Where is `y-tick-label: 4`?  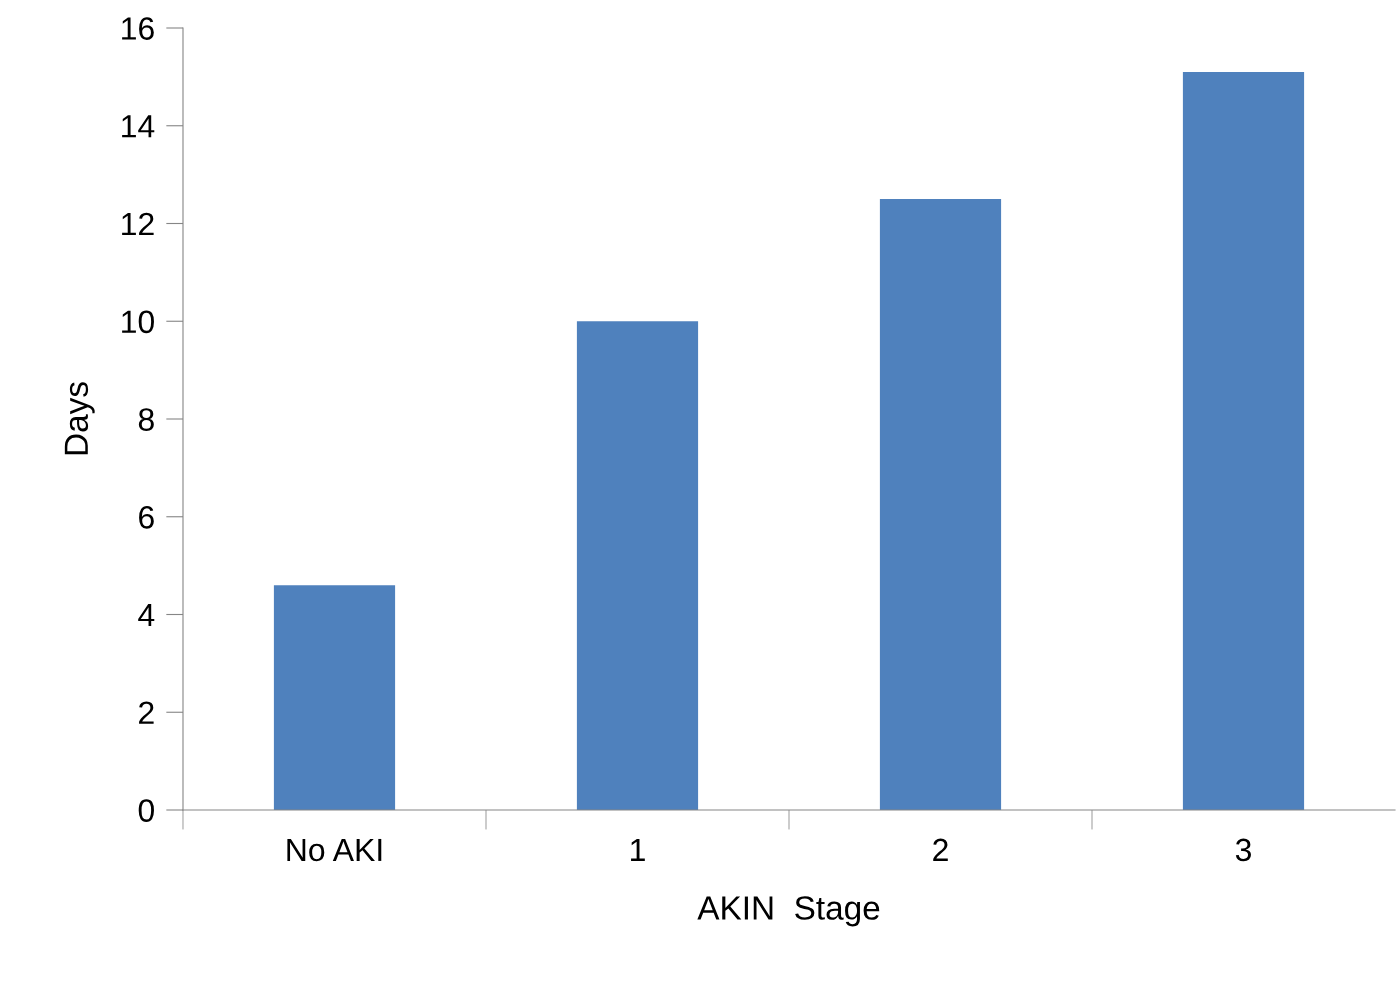
y-tick-label: 4 is located at coordinates (146, 615).